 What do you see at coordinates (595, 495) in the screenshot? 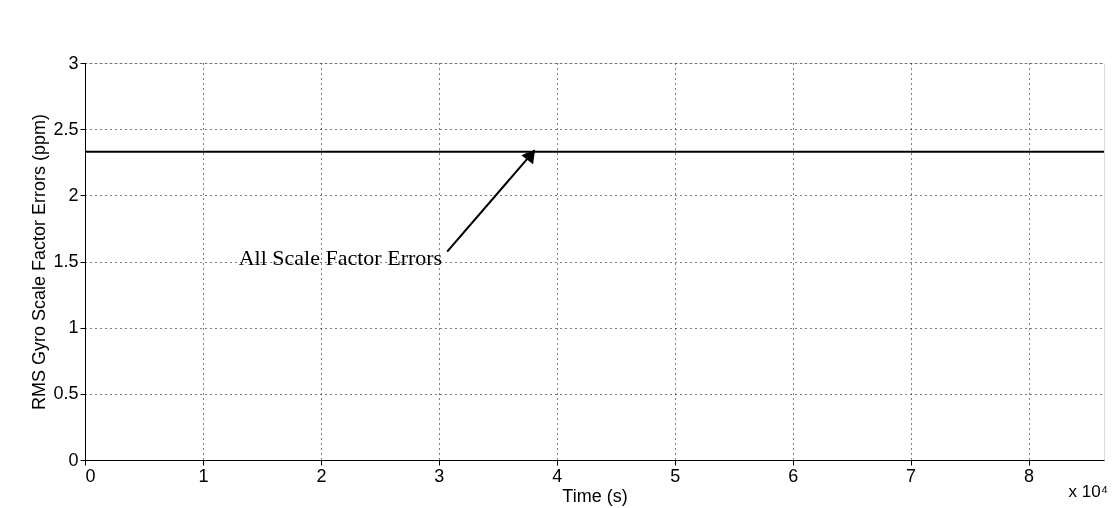
I see `x-axis-title: Time (s)` at bounding box center [595, 495].